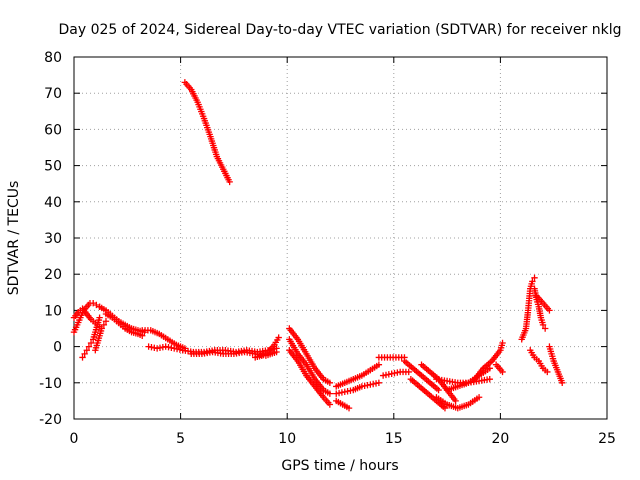 The width and height of the screenshot is (640, 480). Describe the element at coordinates (53, 239) in the screenshot. I see `y-tick-label: 30` at that location.